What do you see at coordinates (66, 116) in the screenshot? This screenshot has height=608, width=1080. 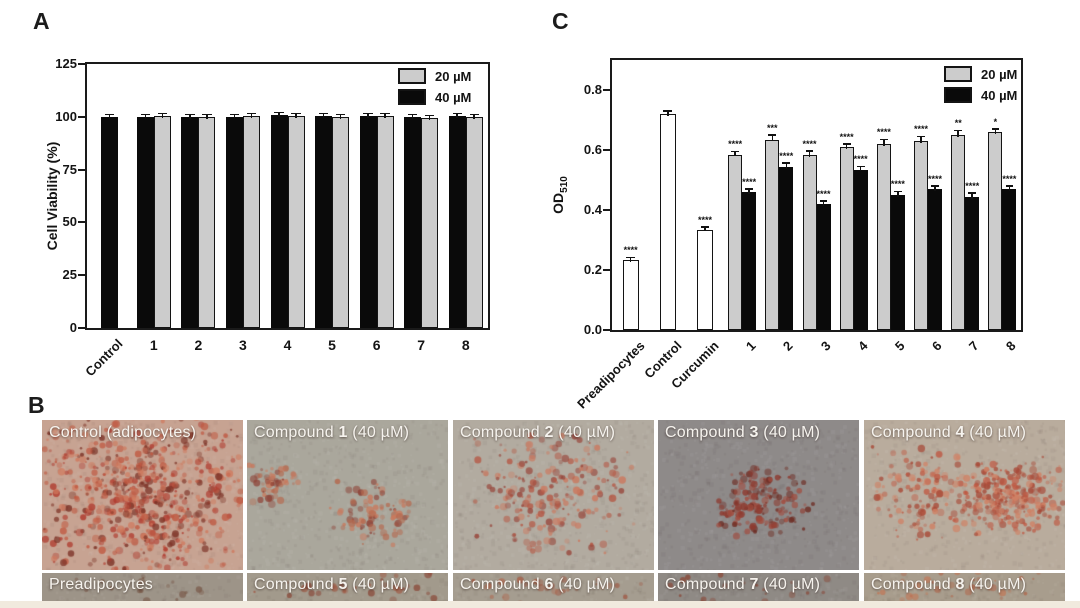 I see `y-tick-label: 100` at bounding box center [66, 116].